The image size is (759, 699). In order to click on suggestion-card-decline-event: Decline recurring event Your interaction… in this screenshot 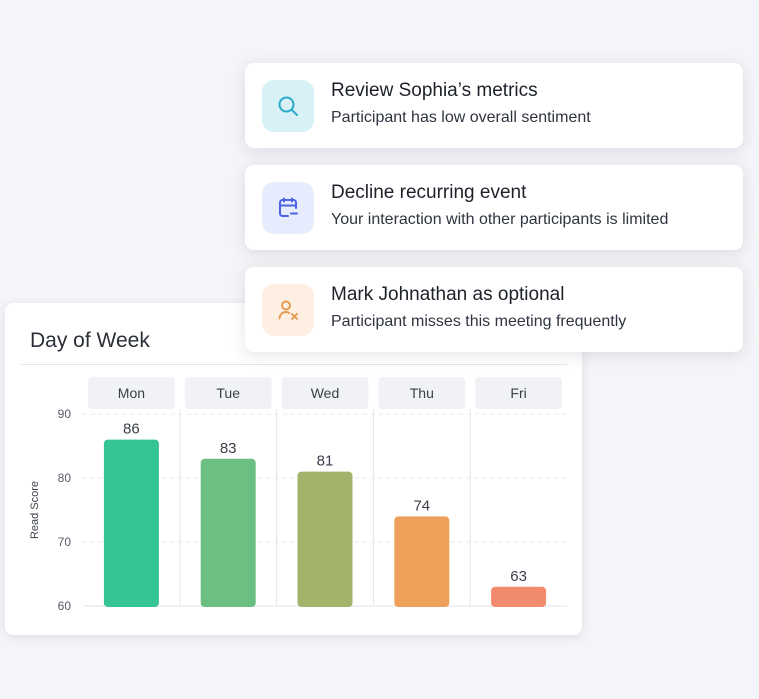, I will do `click(494, 207)`.